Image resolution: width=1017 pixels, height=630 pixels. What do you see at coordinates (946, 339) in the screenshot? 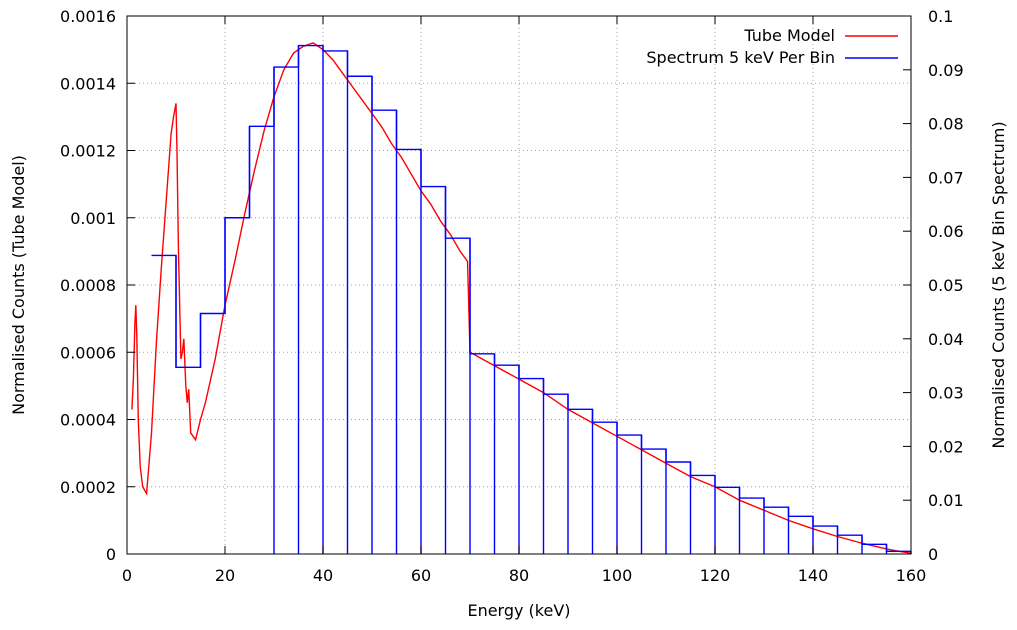
I see `y2-tick-label: 0.04` at bounding box center [946, 339].